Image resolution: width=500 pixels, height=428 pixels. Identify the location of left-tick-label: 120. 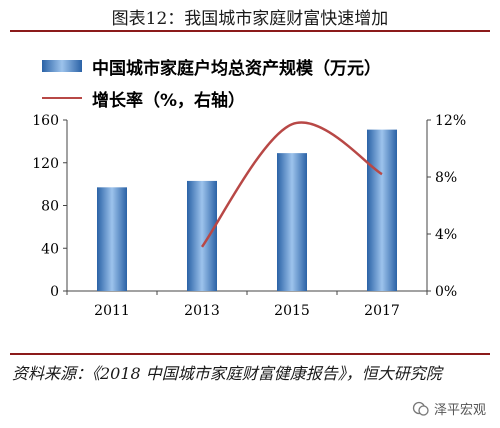
(45, 164).